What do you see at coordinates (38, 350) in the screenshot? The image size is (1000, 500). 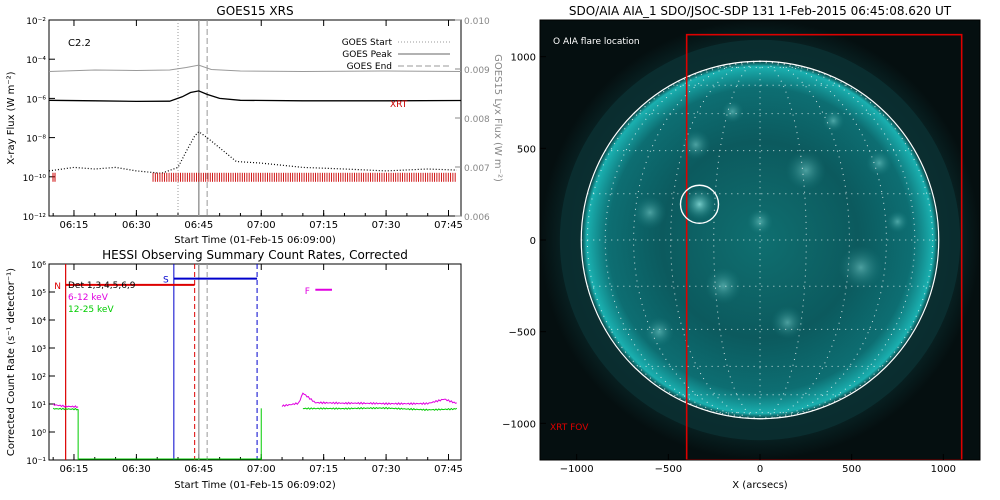 I see `hessi-y-tick-label: 10³` at bounding box center [38, 350].